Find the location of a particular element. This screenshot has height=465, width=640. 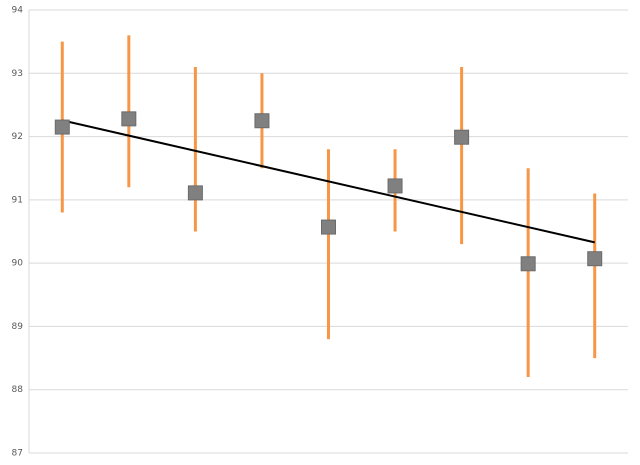

y-tick-label: 89 is located at coordinates (18, 327).